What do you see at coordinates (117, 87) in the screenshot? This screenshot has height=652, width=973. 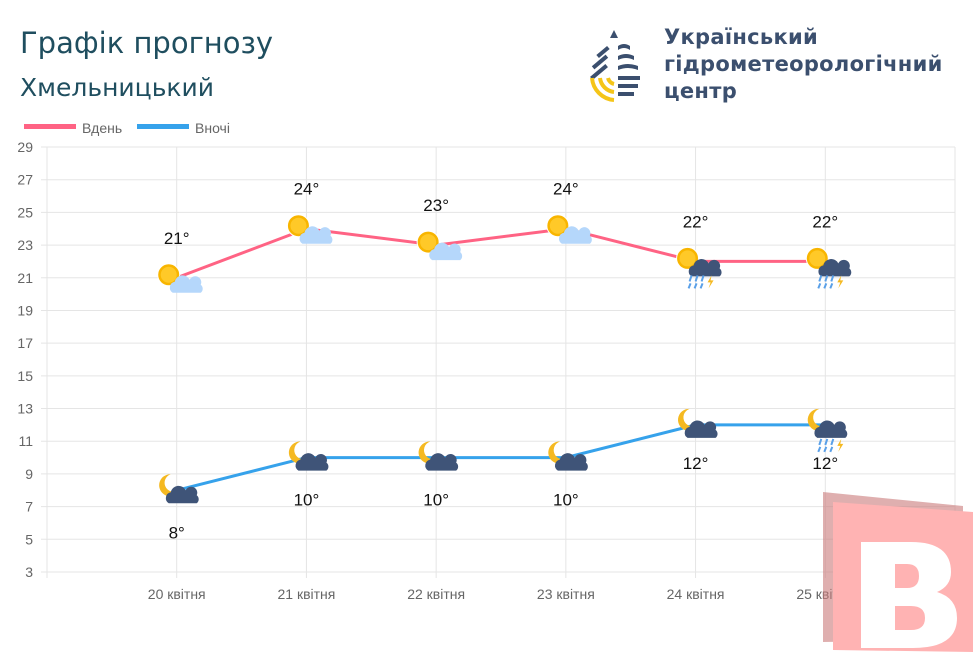 I see `city-name: Хмельницький` at bounding box center [117, 87].